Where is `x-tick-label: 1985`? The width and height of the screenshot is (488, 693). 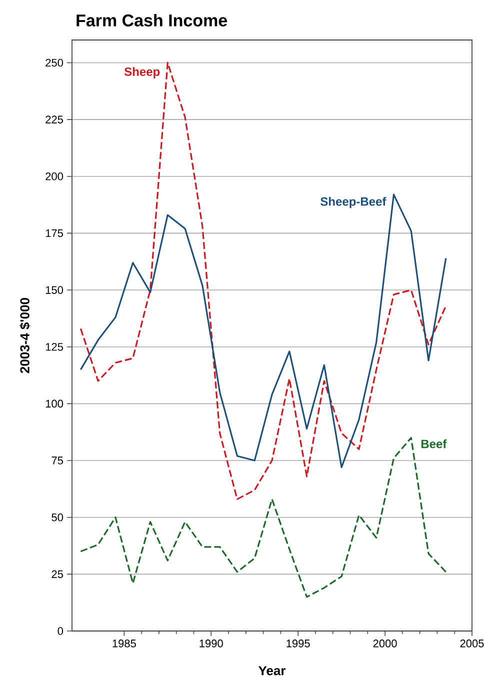
x-tick-label: 1985 is located at coordinates (124, 644).